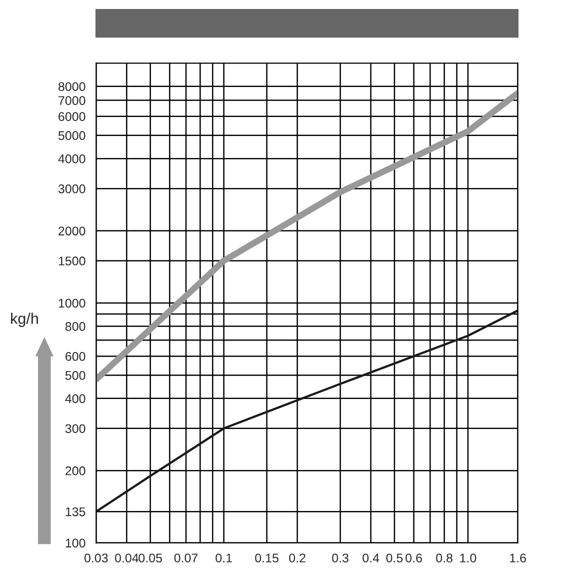  Describe the element at coordinates (96, 558) in the screenshot. I see `x-tick-label: 0.03` at that location.